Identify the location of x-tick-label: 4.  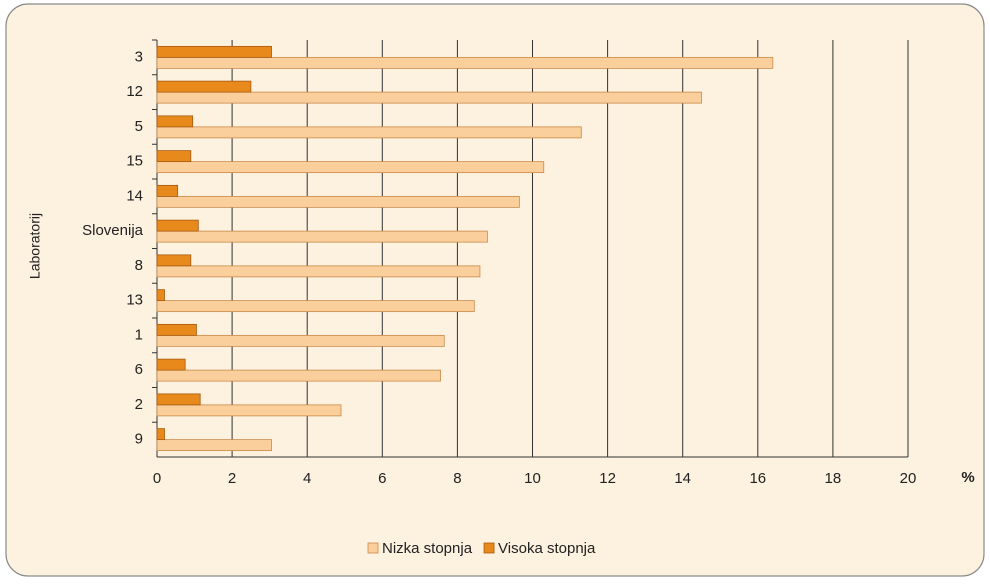
(307, 478).